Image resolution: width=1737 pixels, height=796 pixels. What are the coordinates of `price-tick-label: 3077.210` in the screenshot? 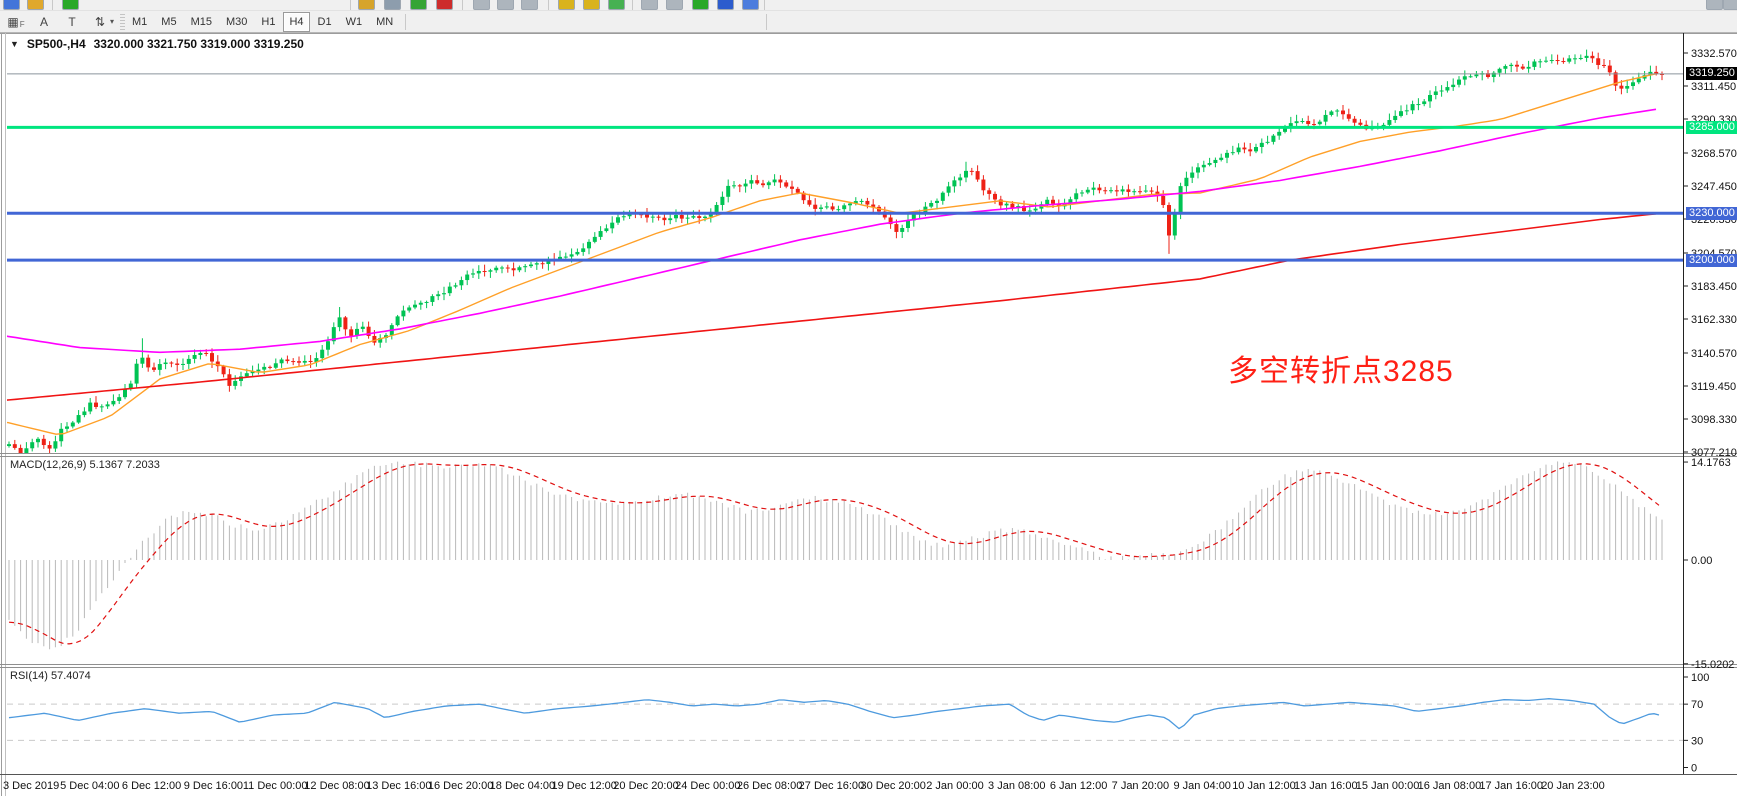 It's located at (1714, 453).